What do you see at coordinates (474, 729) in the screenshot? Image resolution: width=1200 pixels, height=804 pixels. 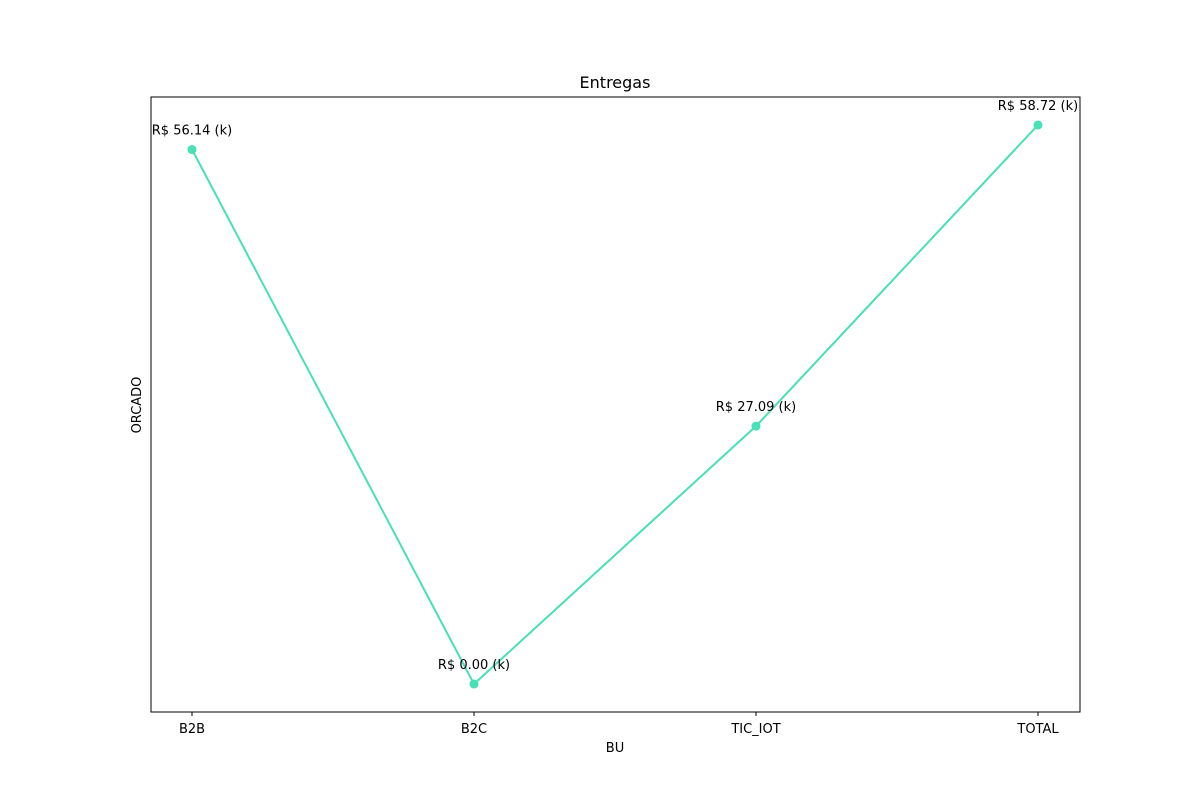 I see `x-tick-label: B2C` at bounding box center [474, 729].